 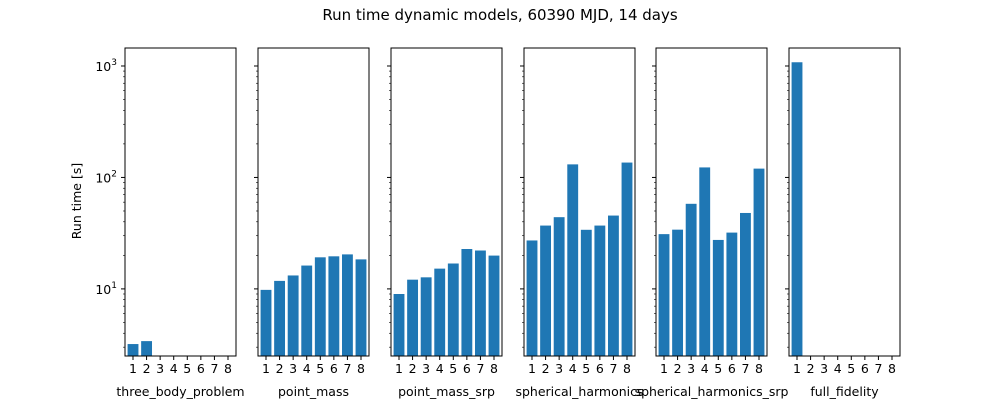 I want to click on x-axis-label: point_mass_srp, so click(x=446, y=391).